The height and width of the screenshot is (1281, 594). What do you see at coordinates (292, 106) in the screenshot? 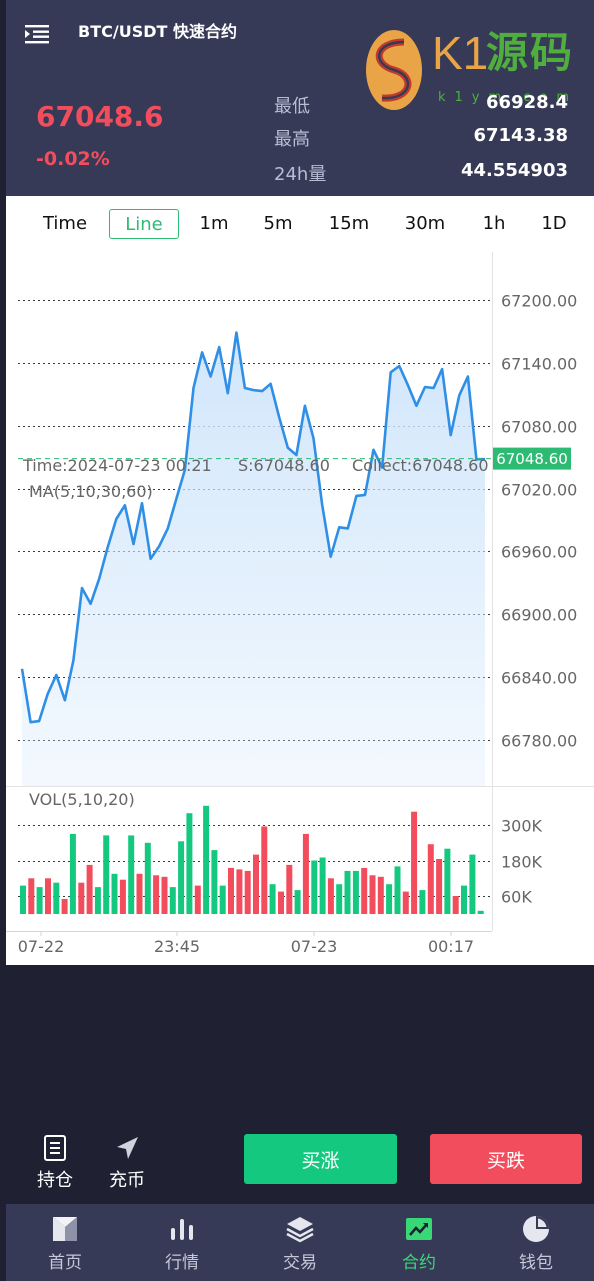
I see `stat-low-label: 最低` at bounding box center [292, 106].